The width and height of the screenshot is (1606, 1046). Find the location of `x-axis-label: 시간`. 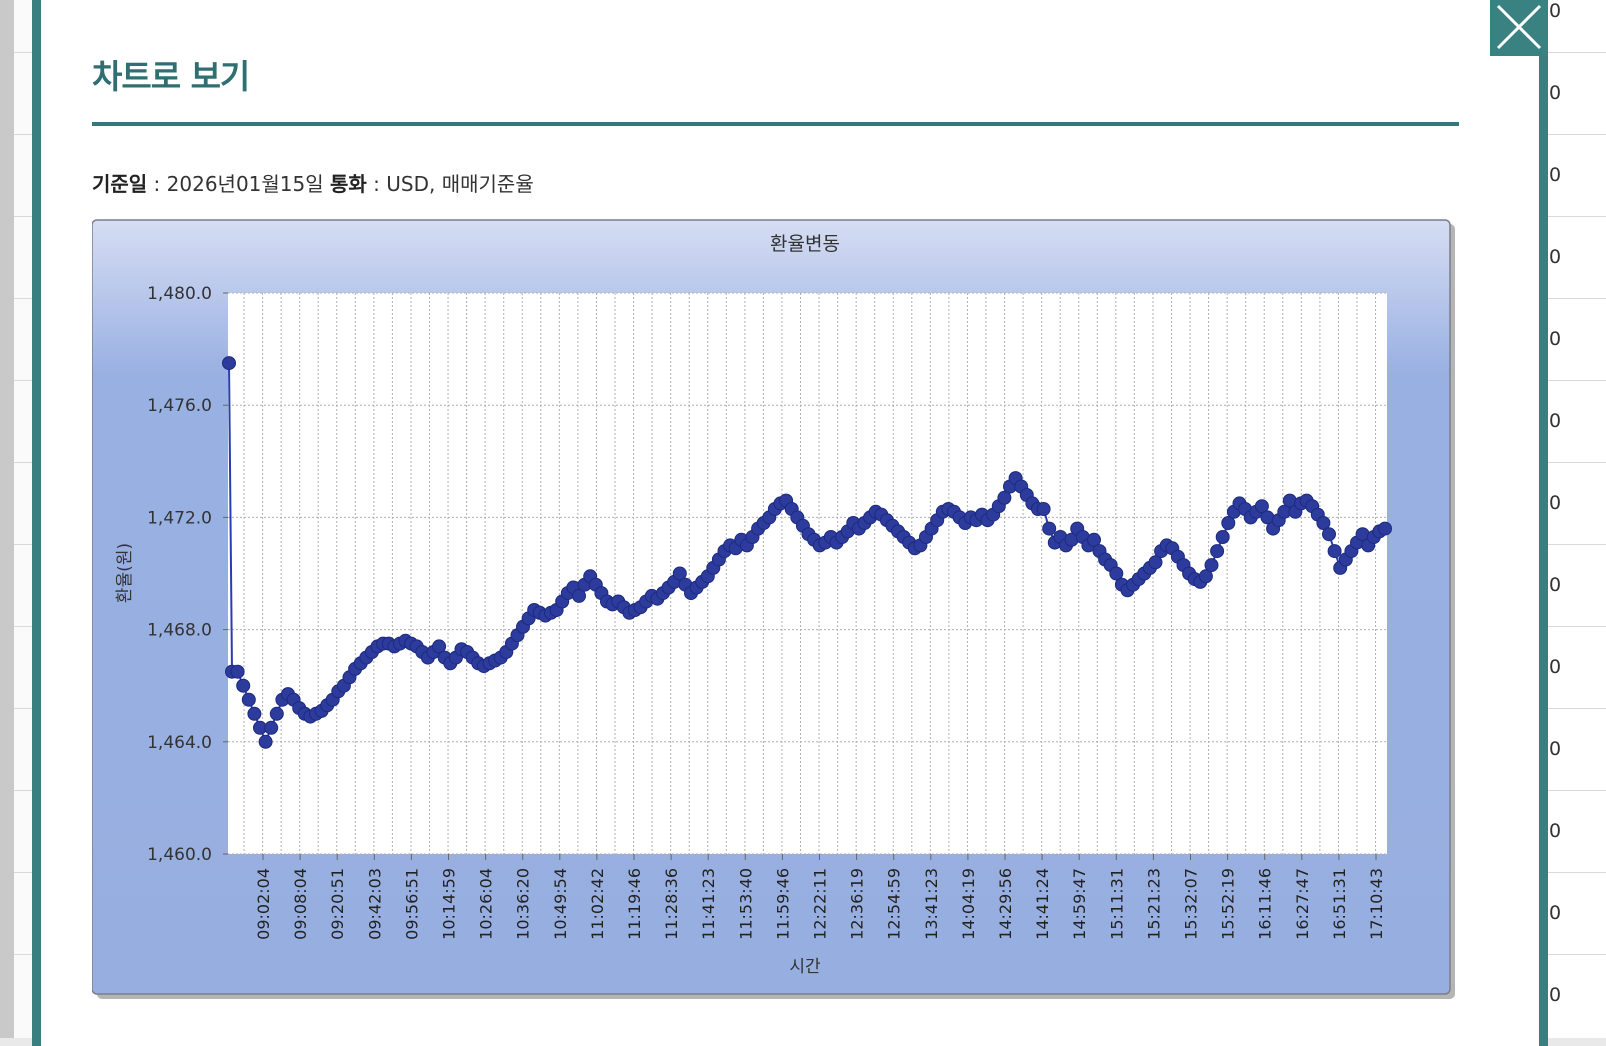

x-axis-label: 시간 is located at coordinates (805, 967).